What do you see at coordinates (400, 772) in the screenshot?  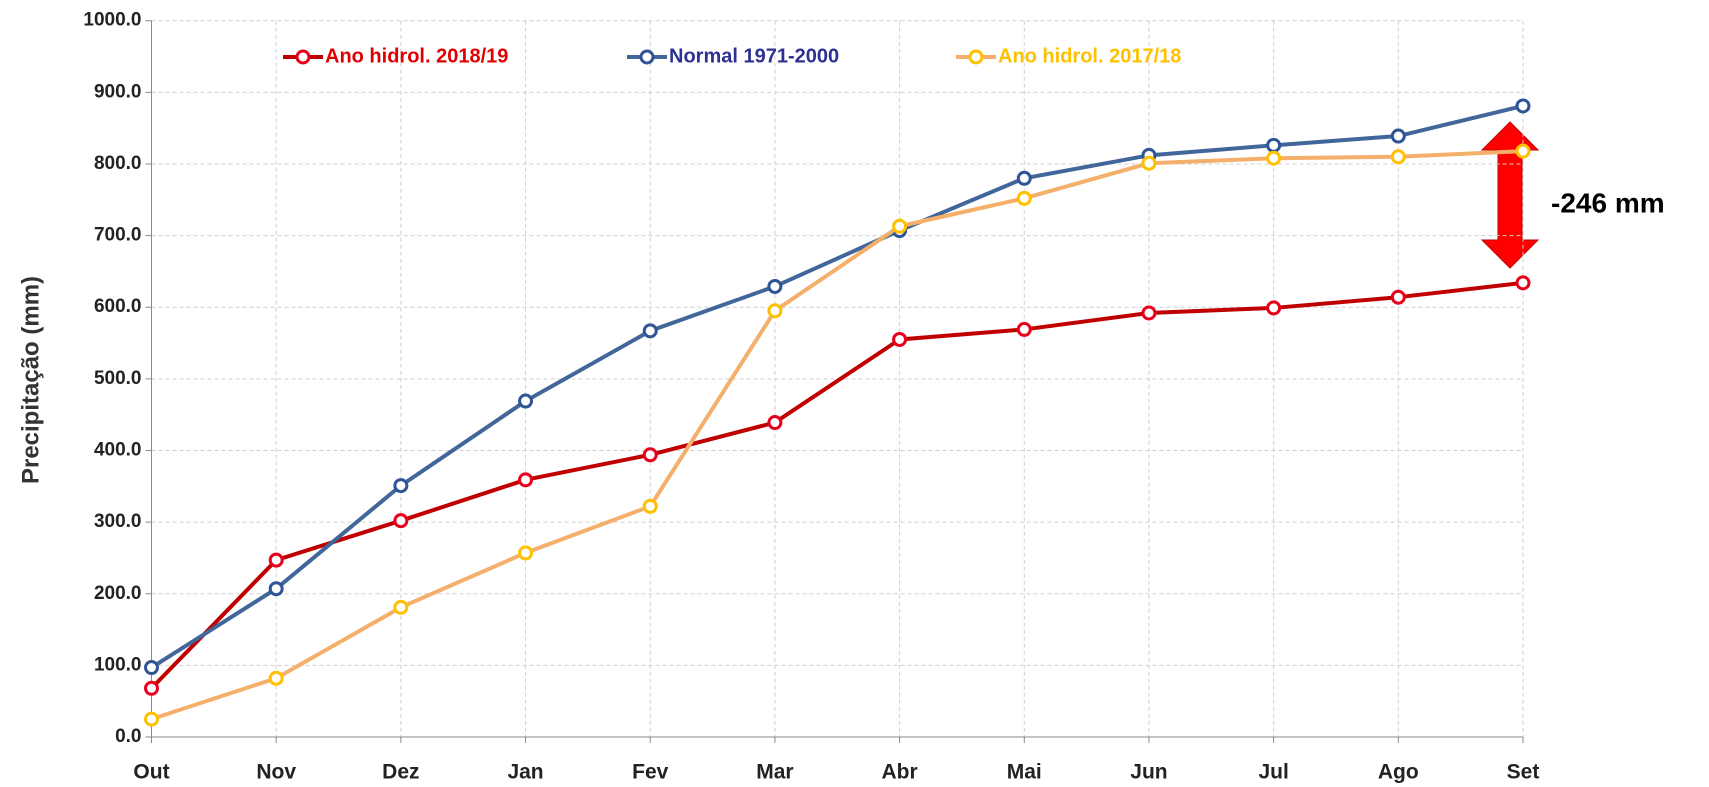 I see `x-tick-label: Dez` at bounding box center [400, 772].